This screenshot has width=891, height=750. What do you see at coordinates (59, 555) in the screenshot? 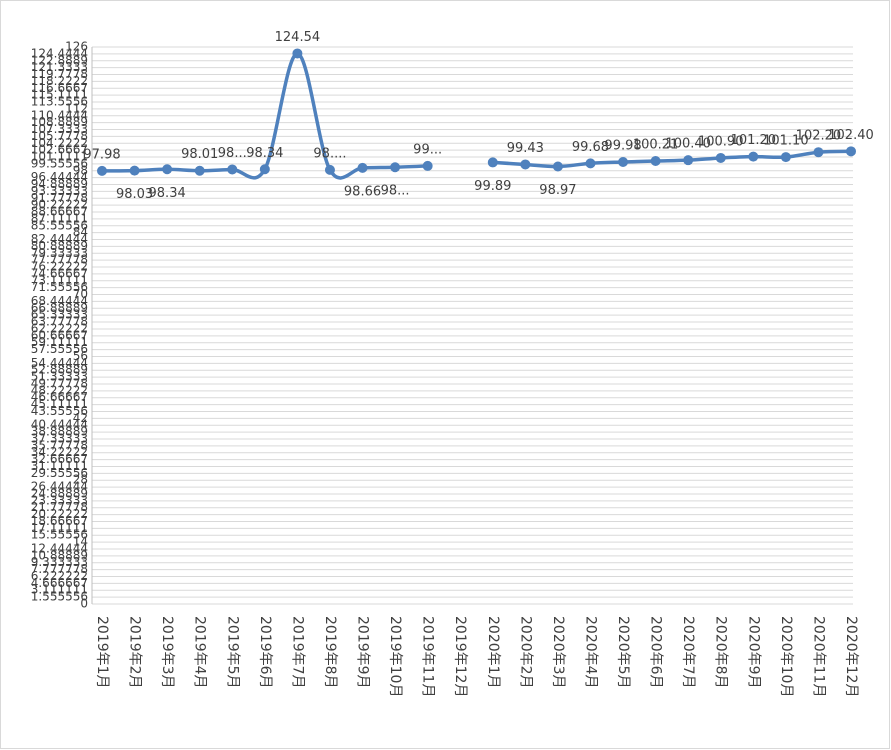
I see `y-tick-label: 10.88889` at bounding box center [59, 555].